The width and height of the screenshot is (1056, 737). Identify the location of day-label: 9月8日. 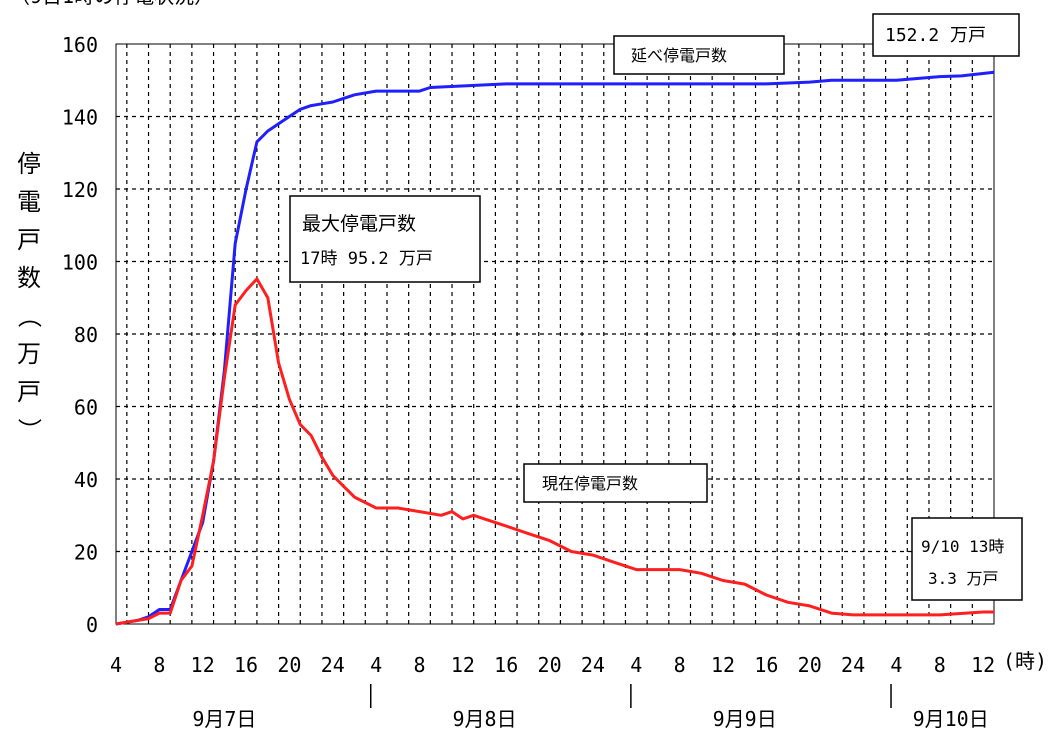
(484, 719).